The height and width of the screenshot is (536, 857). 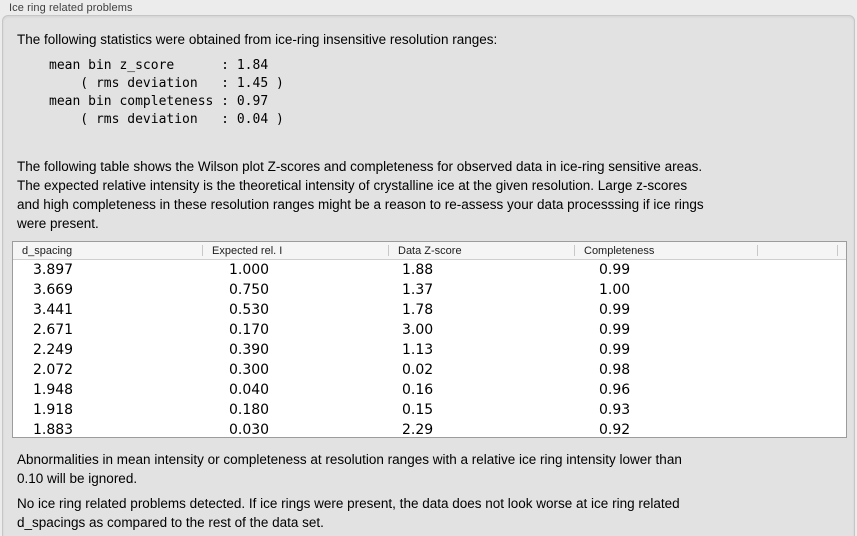 I want to click on table-row: 2.249 0.390 1.13 0.99, so click(x=429, y=350).